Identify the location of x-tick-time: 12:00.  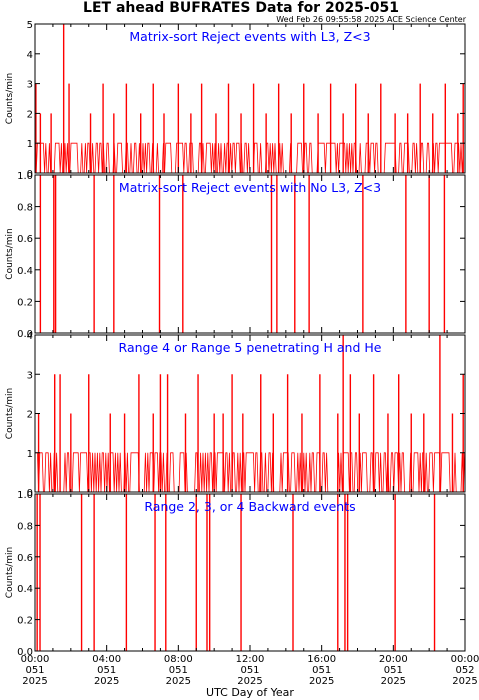
(250, 659).